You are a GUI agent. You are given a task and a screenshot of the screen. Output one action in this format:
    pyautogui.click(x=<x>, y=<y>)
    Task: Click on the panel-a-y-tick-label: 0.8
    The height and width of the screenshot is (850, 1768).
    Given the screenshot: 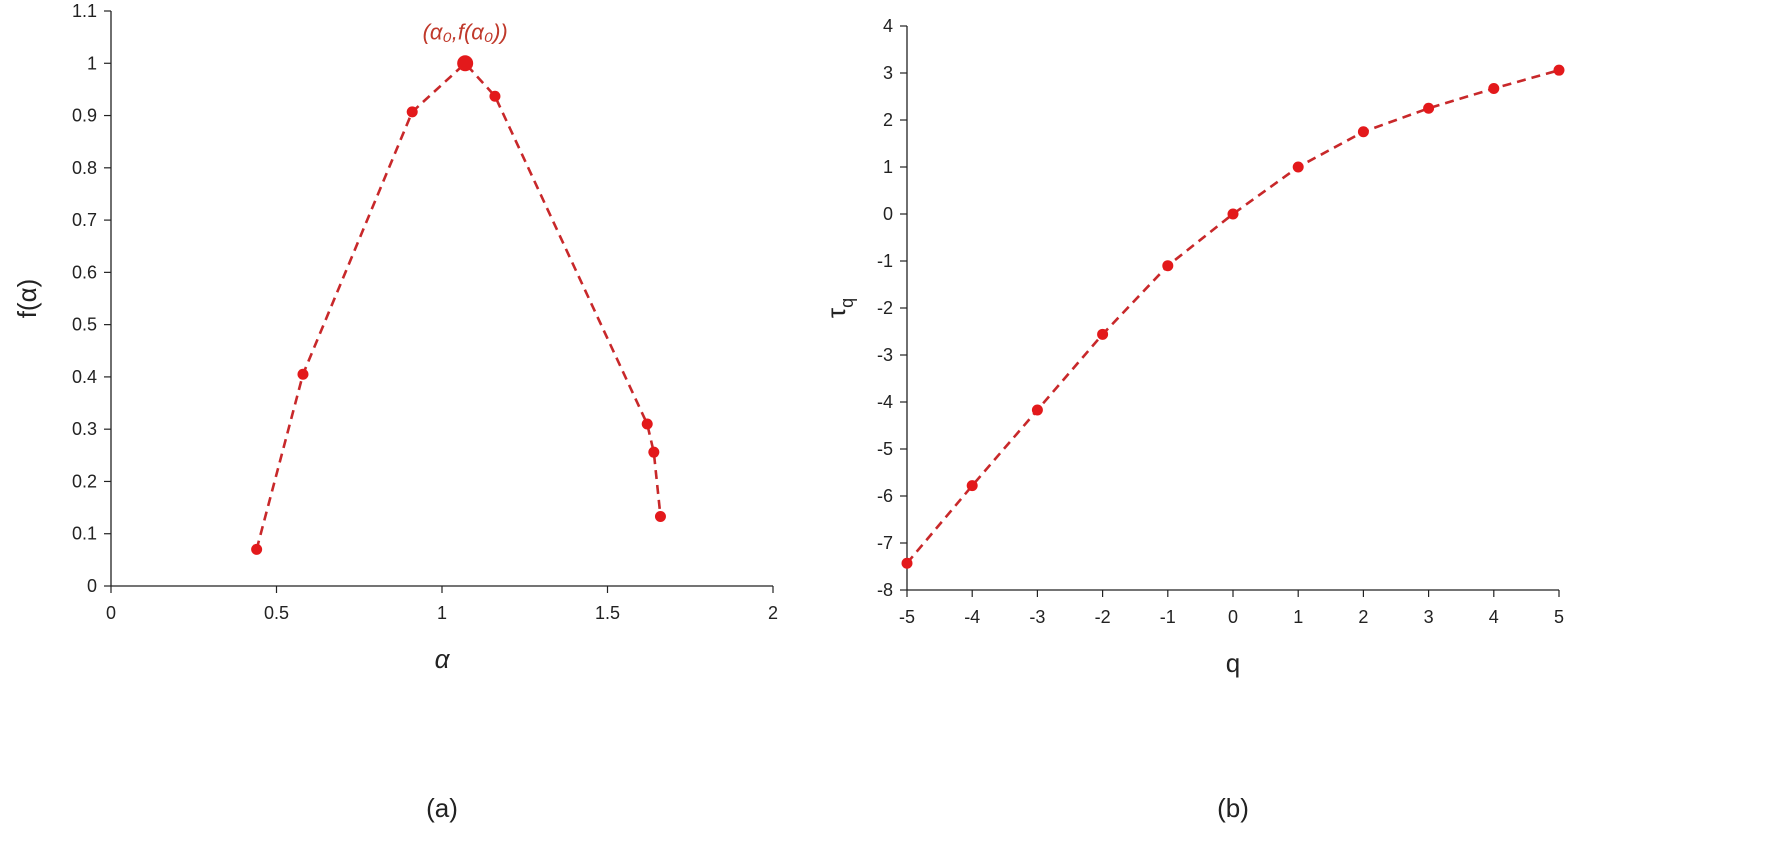 What is the action you would take?
    pyautogui.click(x=84, y=168)
    